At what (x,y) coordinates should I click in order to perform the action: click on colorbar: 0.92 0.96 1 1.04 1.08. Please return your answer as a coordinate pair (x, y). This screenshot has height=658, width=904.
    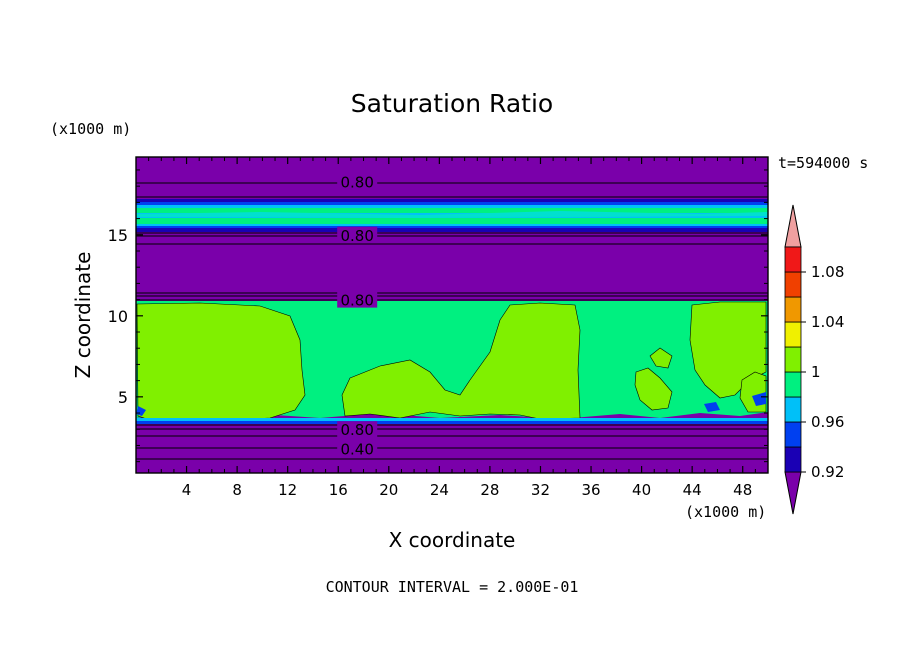
    Looking at the image, I should click on (814, 359).